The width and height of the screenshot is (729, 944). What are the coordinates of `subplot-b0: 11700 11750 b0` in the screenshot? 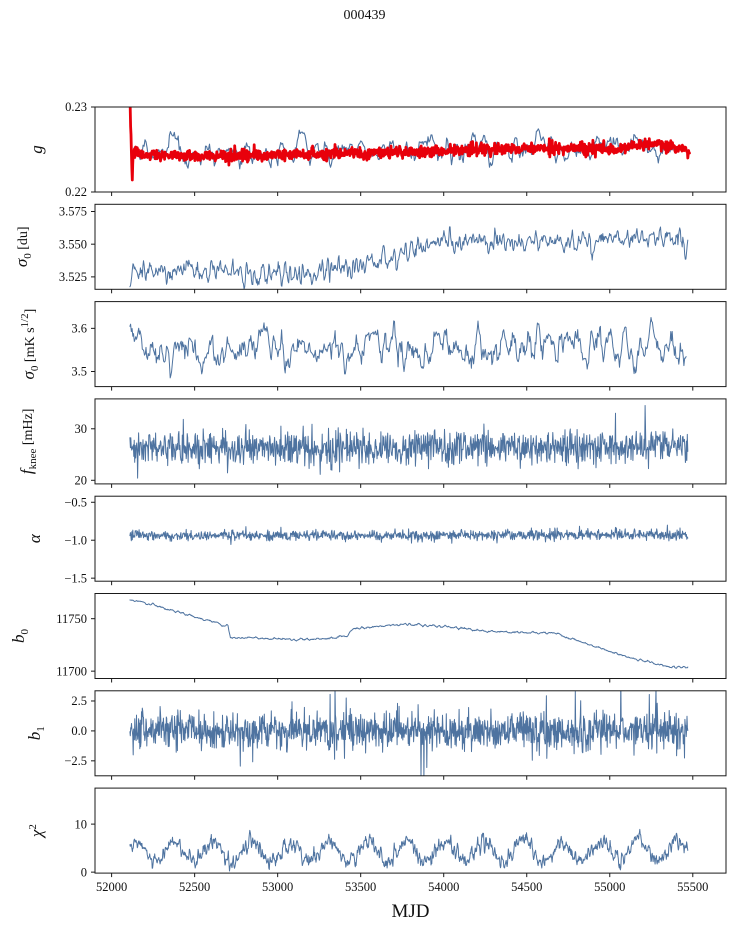 It's located at (368, 638).